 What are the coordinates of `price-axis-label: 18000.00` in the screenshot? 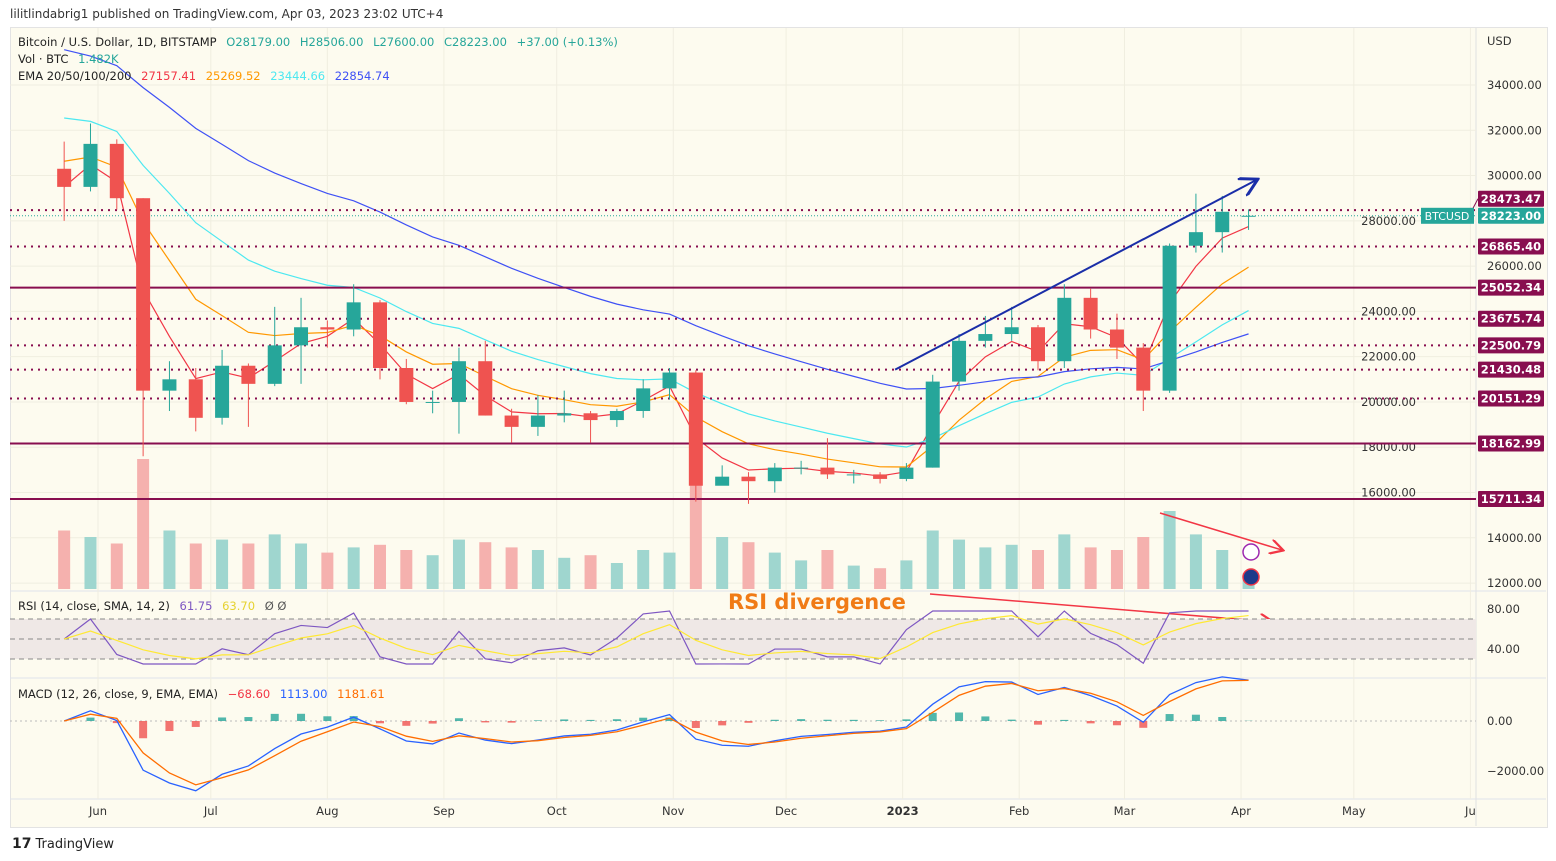 It's located at (1388, 447).